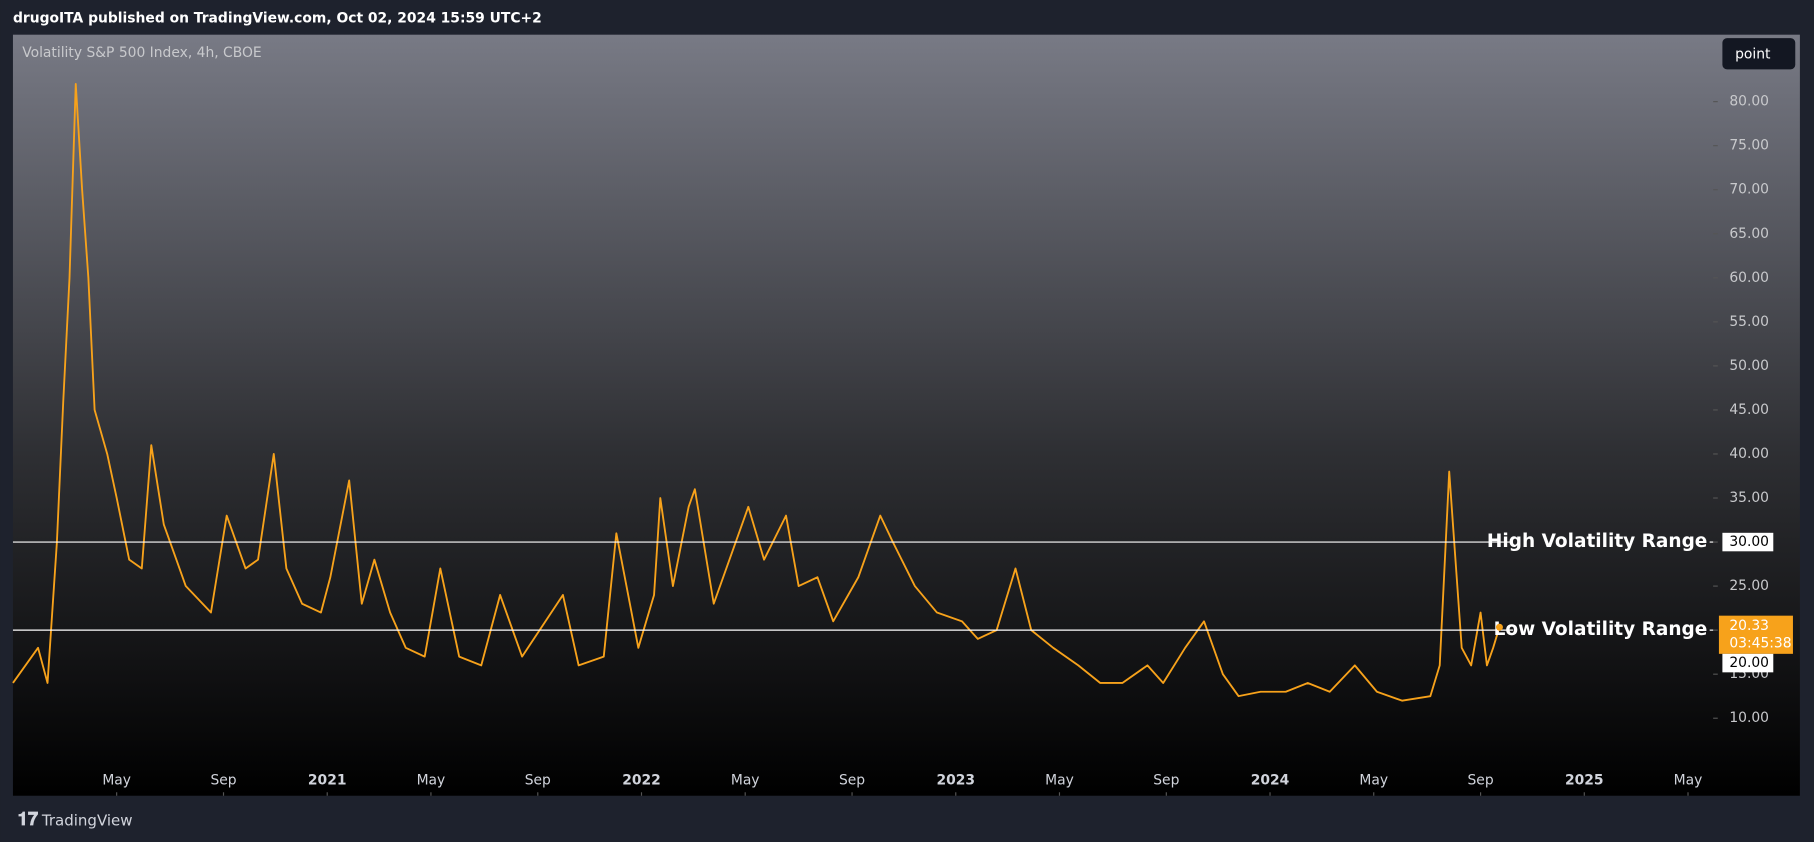 Image resolution: width=1814 pixels, height=842 pixels. Describe the element at coordinates (1601, 629) in the screenshot. I see `horizontal-line-label: Low Volatility Range` at that location.